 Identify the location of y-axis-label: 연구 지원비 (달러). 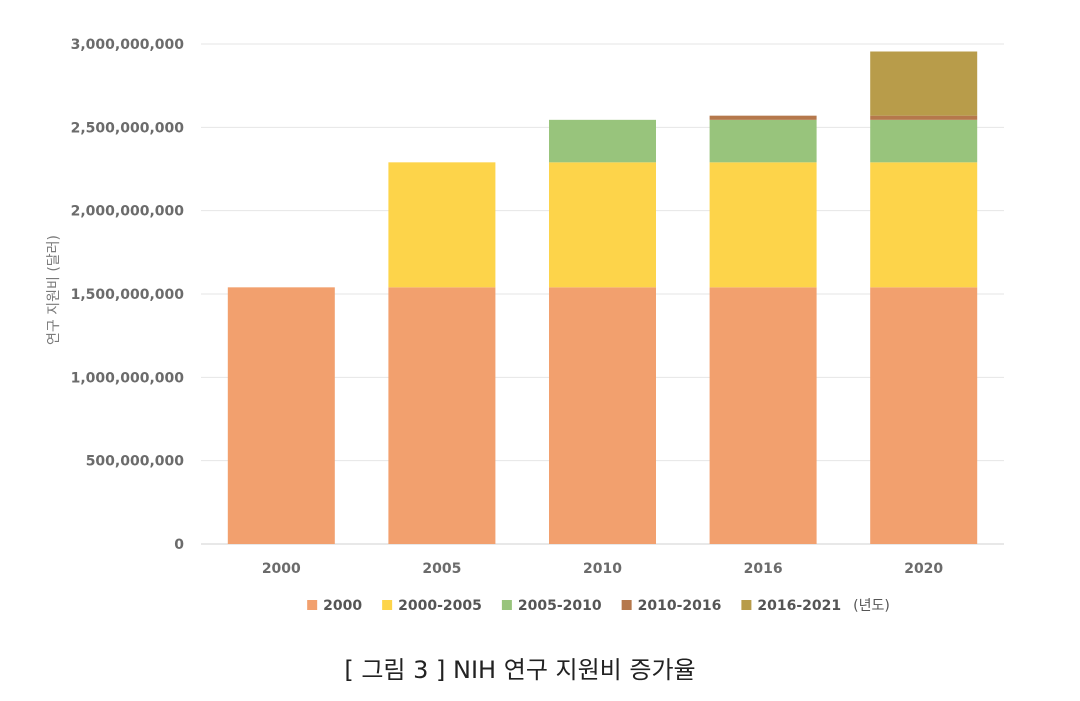
(54, 290).